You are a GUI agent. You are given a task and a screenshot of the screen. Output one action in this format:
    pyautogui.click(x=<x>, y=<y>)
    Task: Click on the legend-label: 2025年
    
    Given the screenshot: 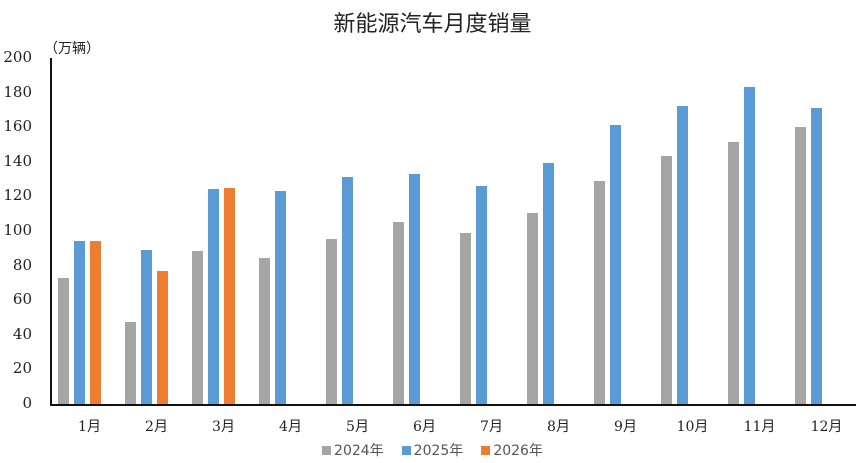 What is the action you would take?
    pyautogui.click(x=438, y=451)
    